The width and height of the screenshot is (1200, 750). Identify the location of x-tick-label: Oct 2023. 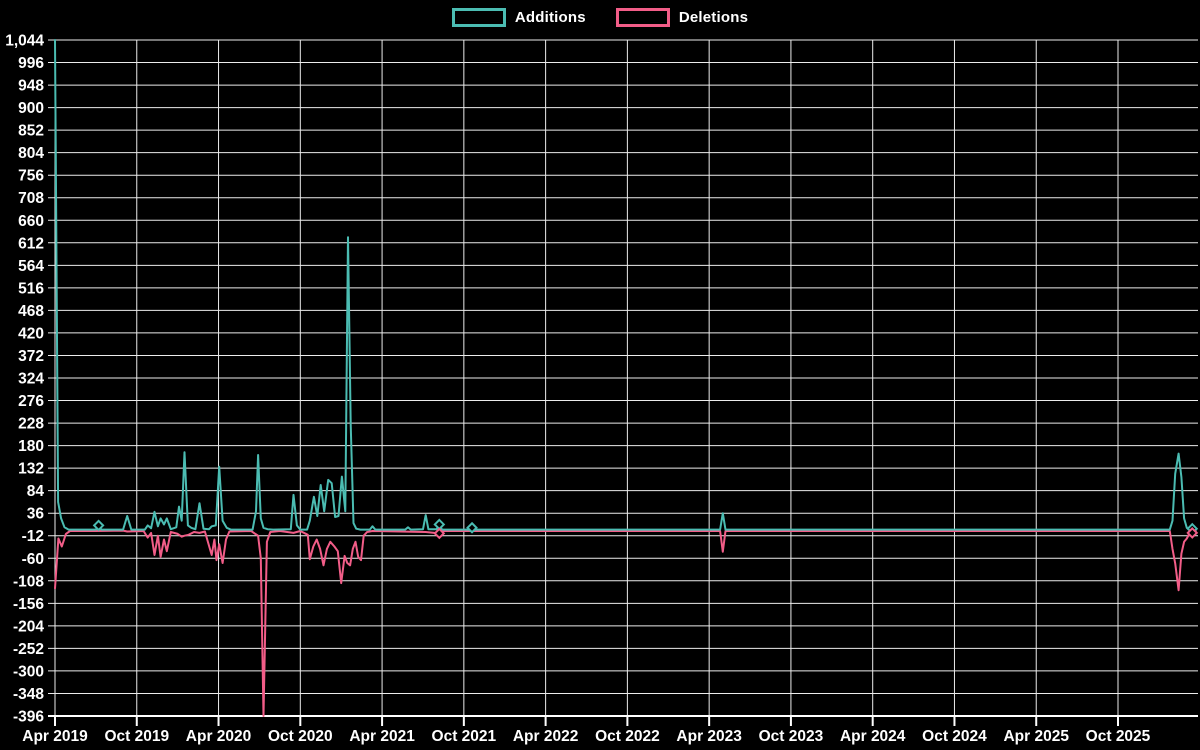
(791, 736).